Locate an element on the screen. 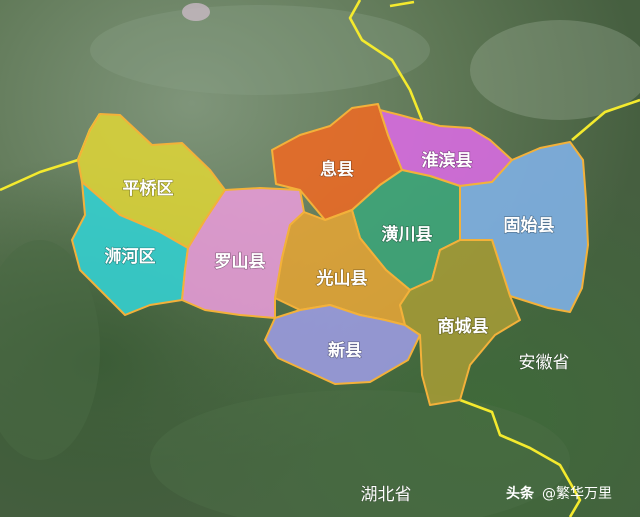  terrain-patch-northeast is located at coordinates (555, 70).